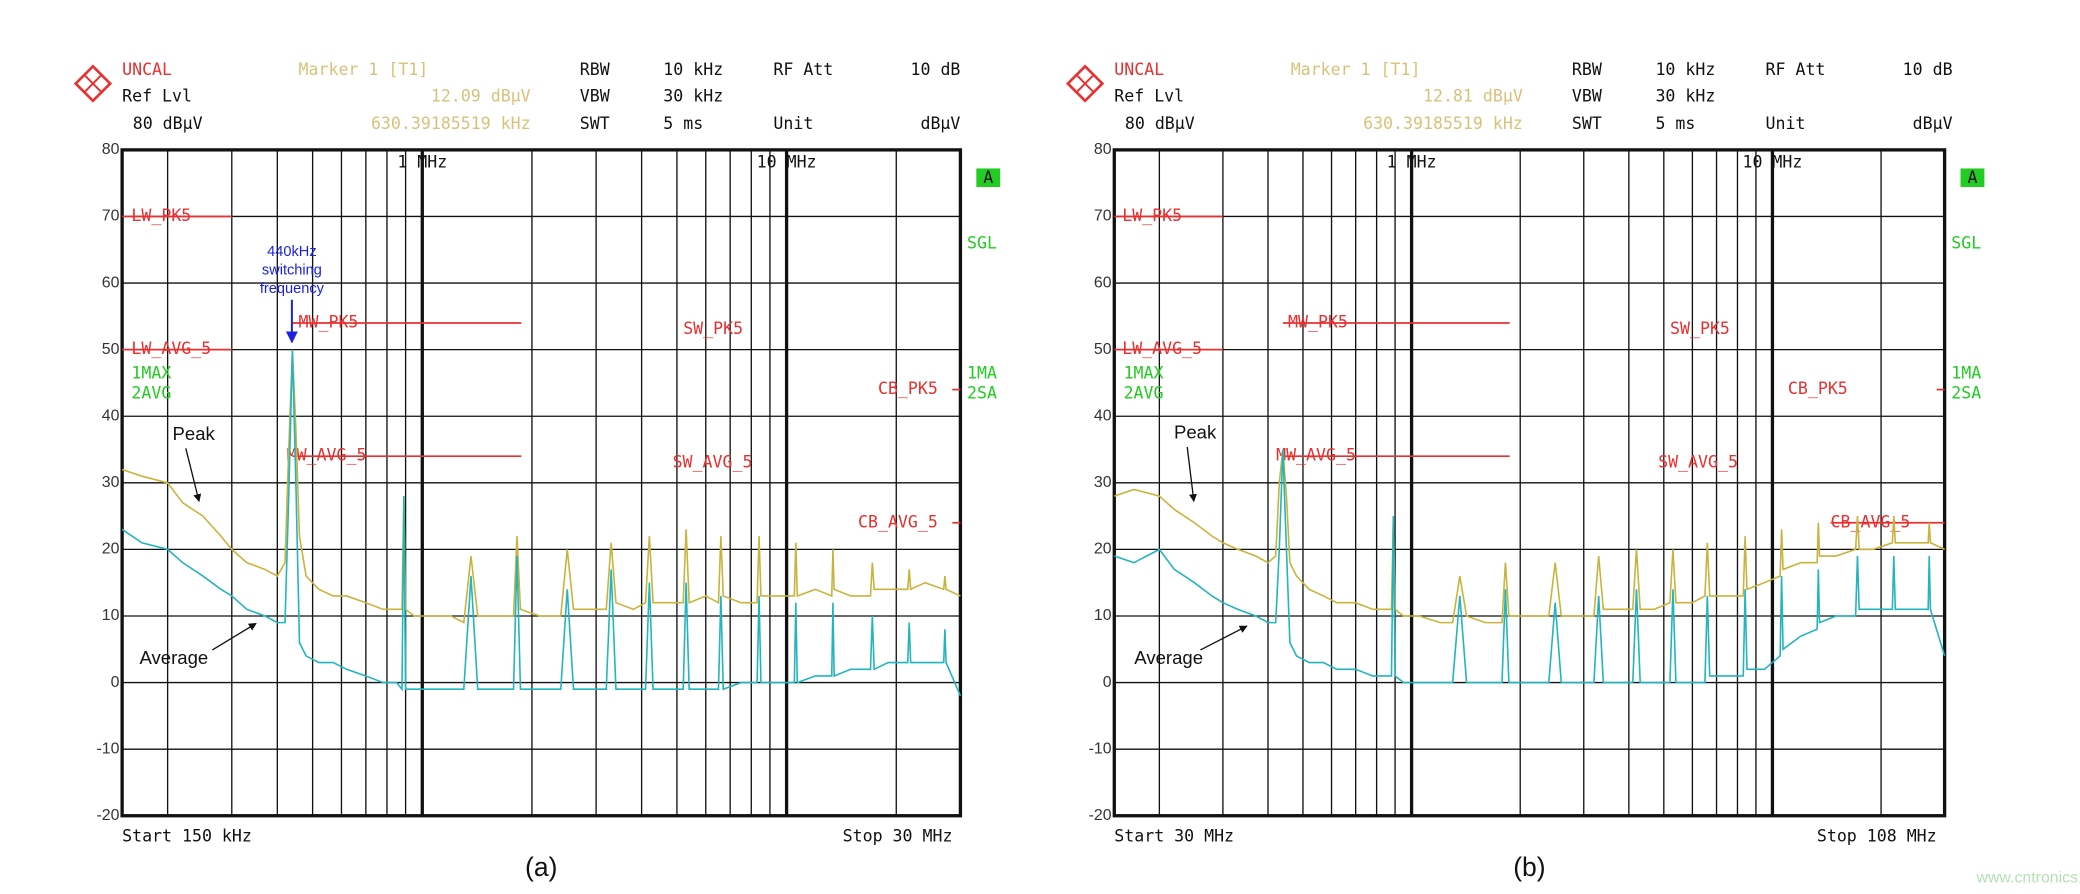 The width and height of the screenshot is (2080, 894). Describe the element at coordinates (683, 123) in the screenshot. I see `setting-value: 5 ms` at that location.